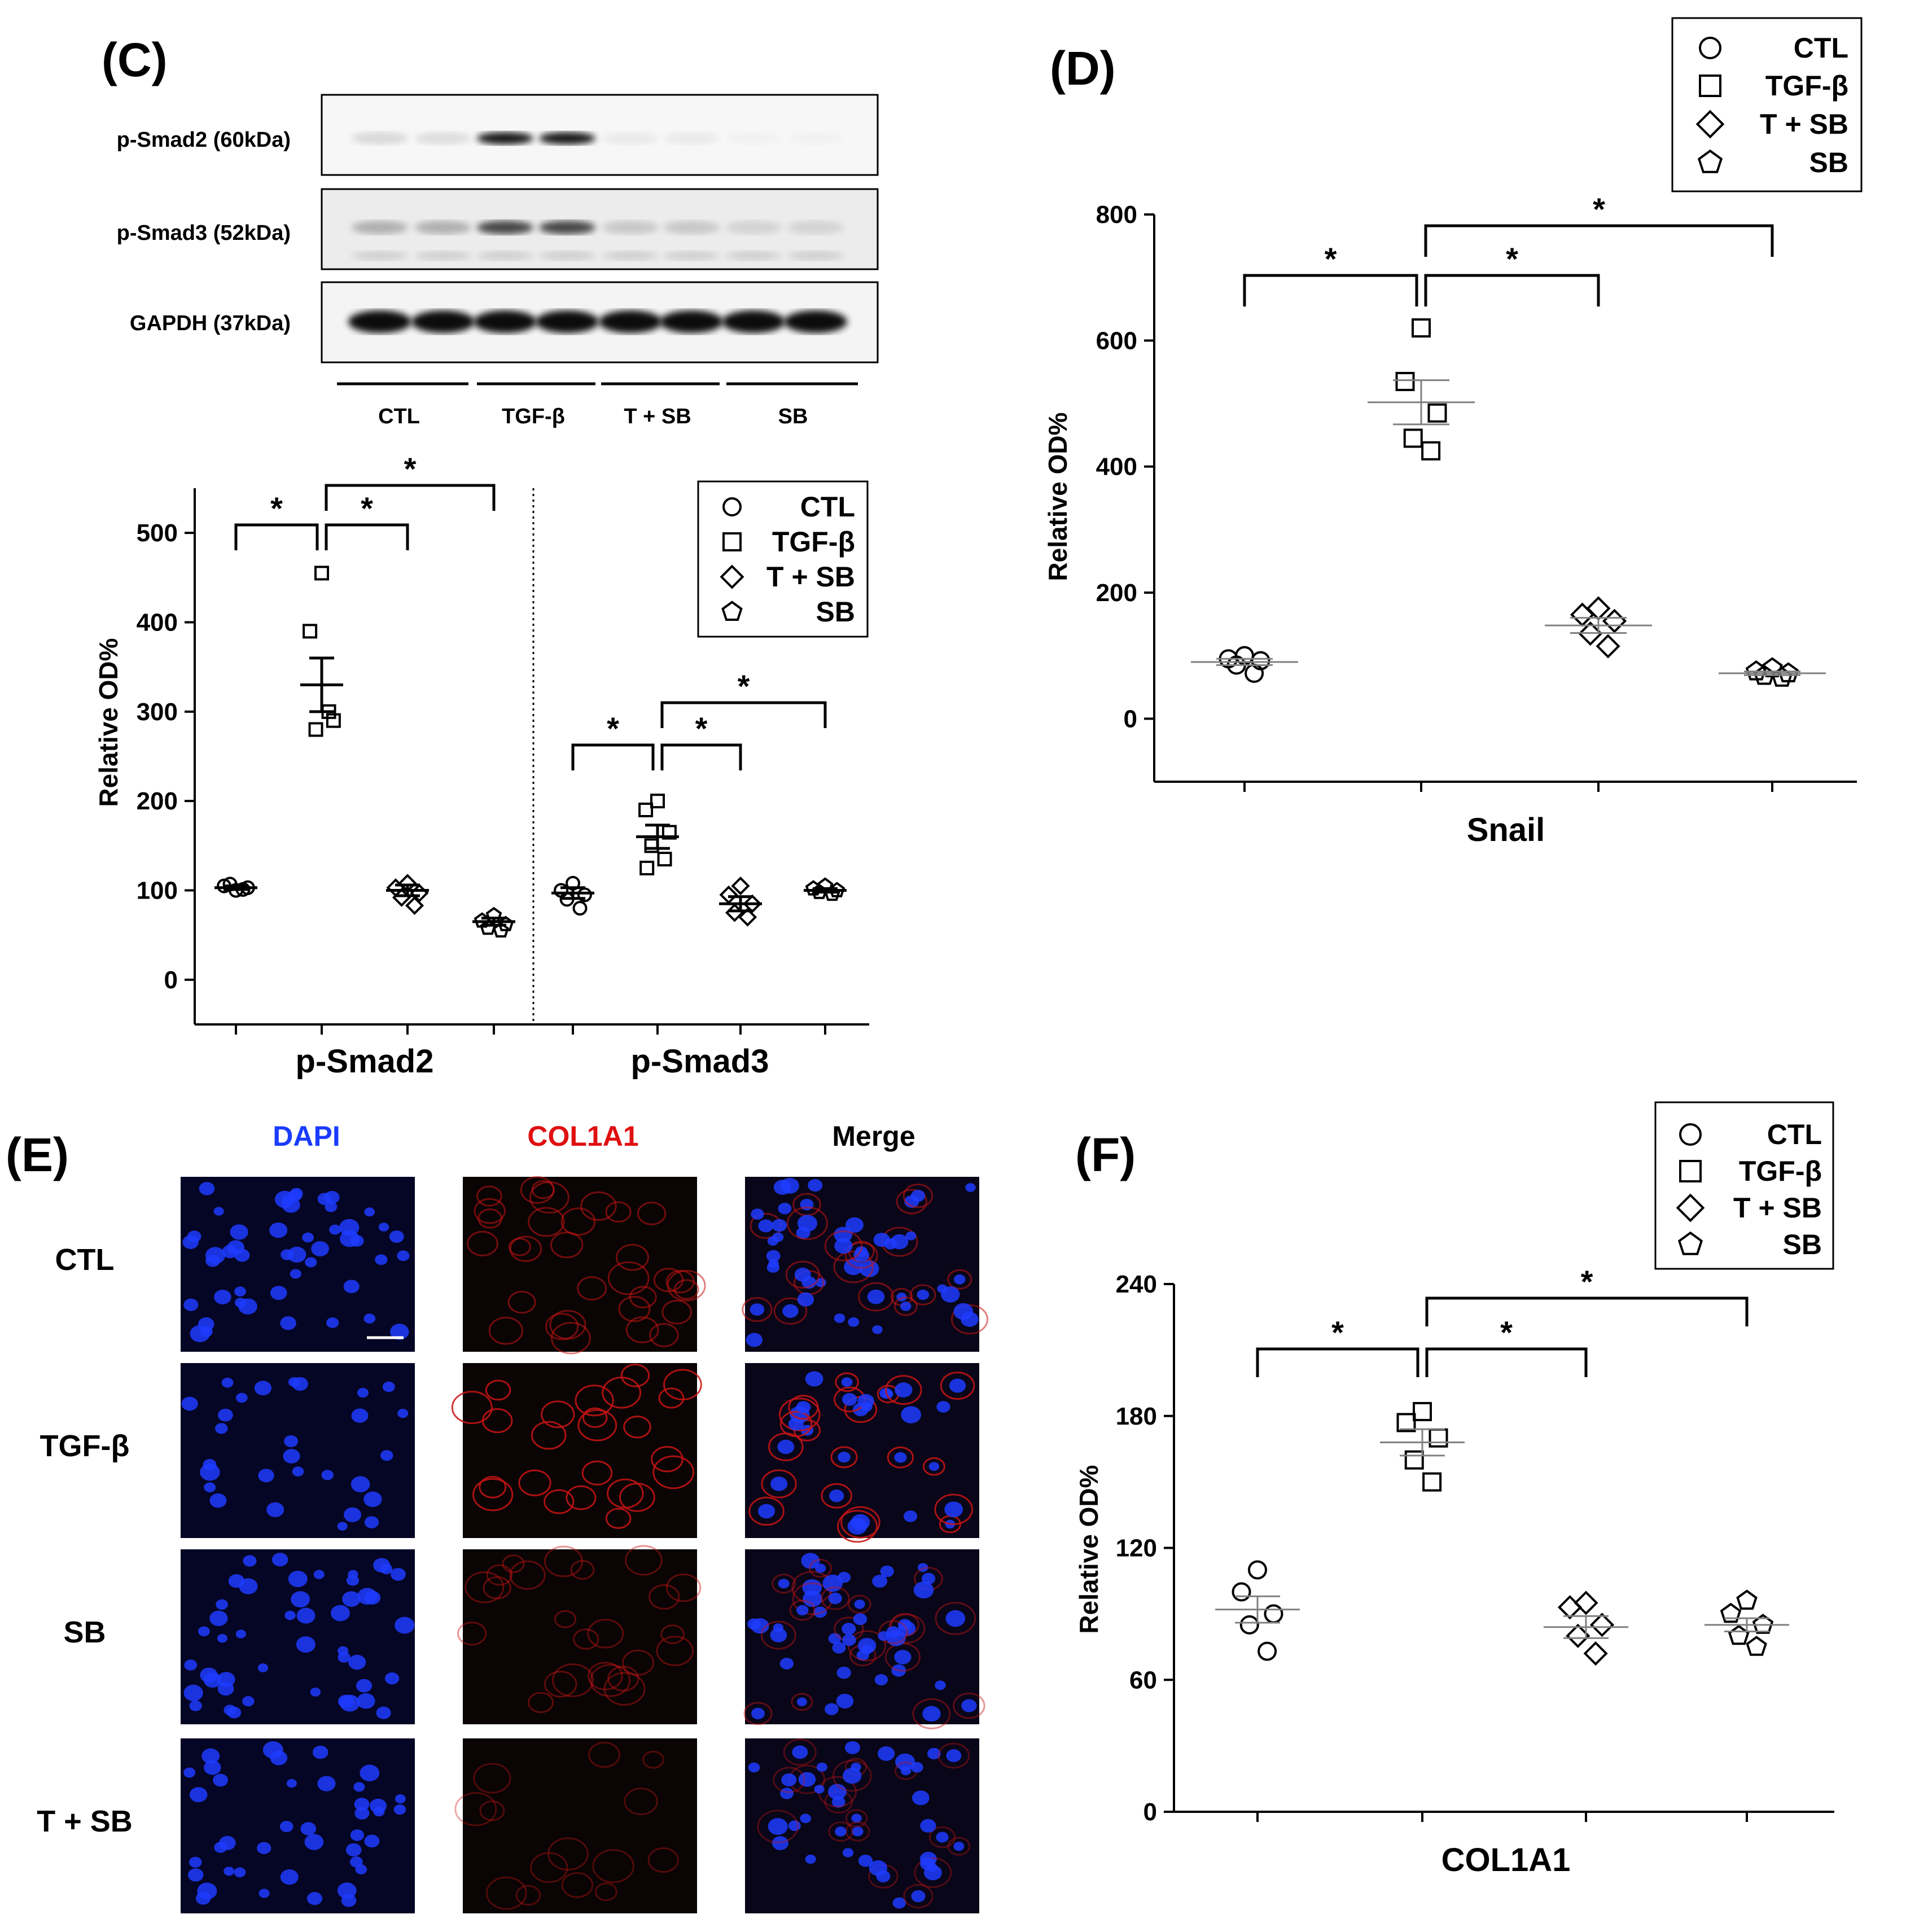 This screenshot has height=1932, width=1906. Describe the element at coordinates (157, 801) in the screenshot. I see `y-tick-label: 200` at that location.